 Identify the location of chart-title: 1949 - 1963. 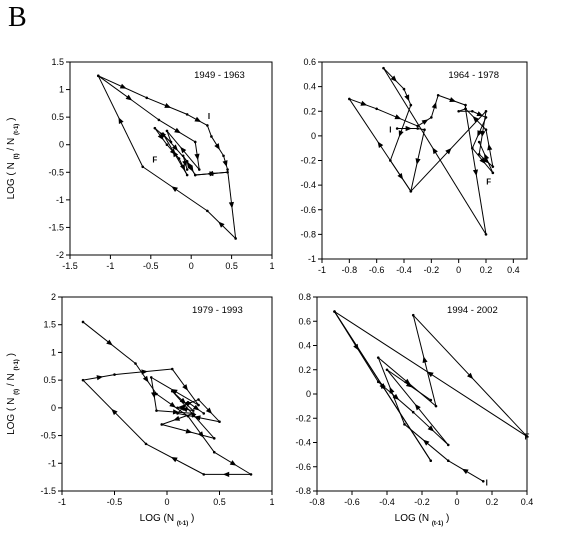
(219, 75).